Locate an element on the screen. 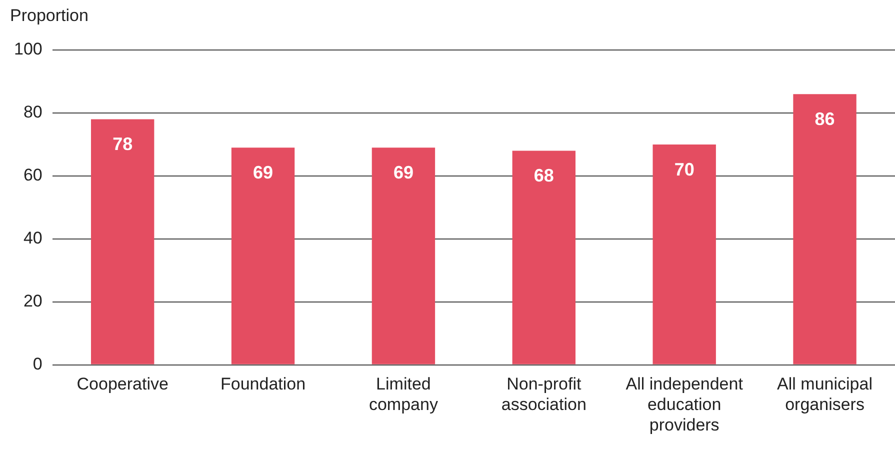  x-tick-label: All independent education providers is located at coordinates (685, 404).